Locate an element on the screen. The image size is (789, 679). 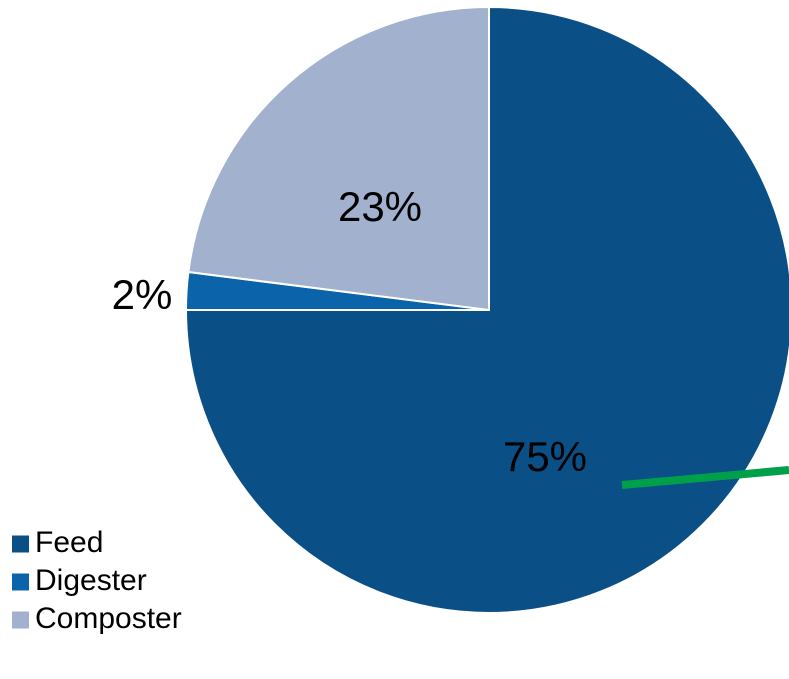
slice-label-composter: 23% is located at coordinates (380, 206).